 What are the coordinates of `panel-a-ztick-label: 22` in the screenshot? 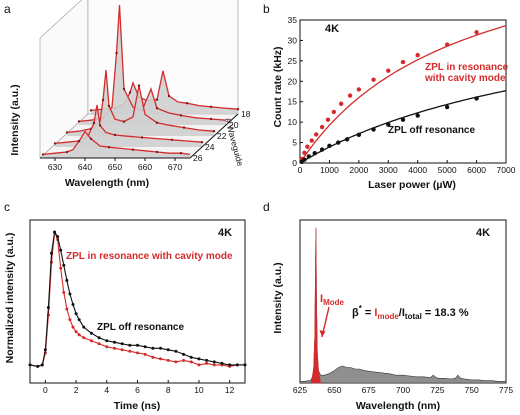 It's located at (222, 136).